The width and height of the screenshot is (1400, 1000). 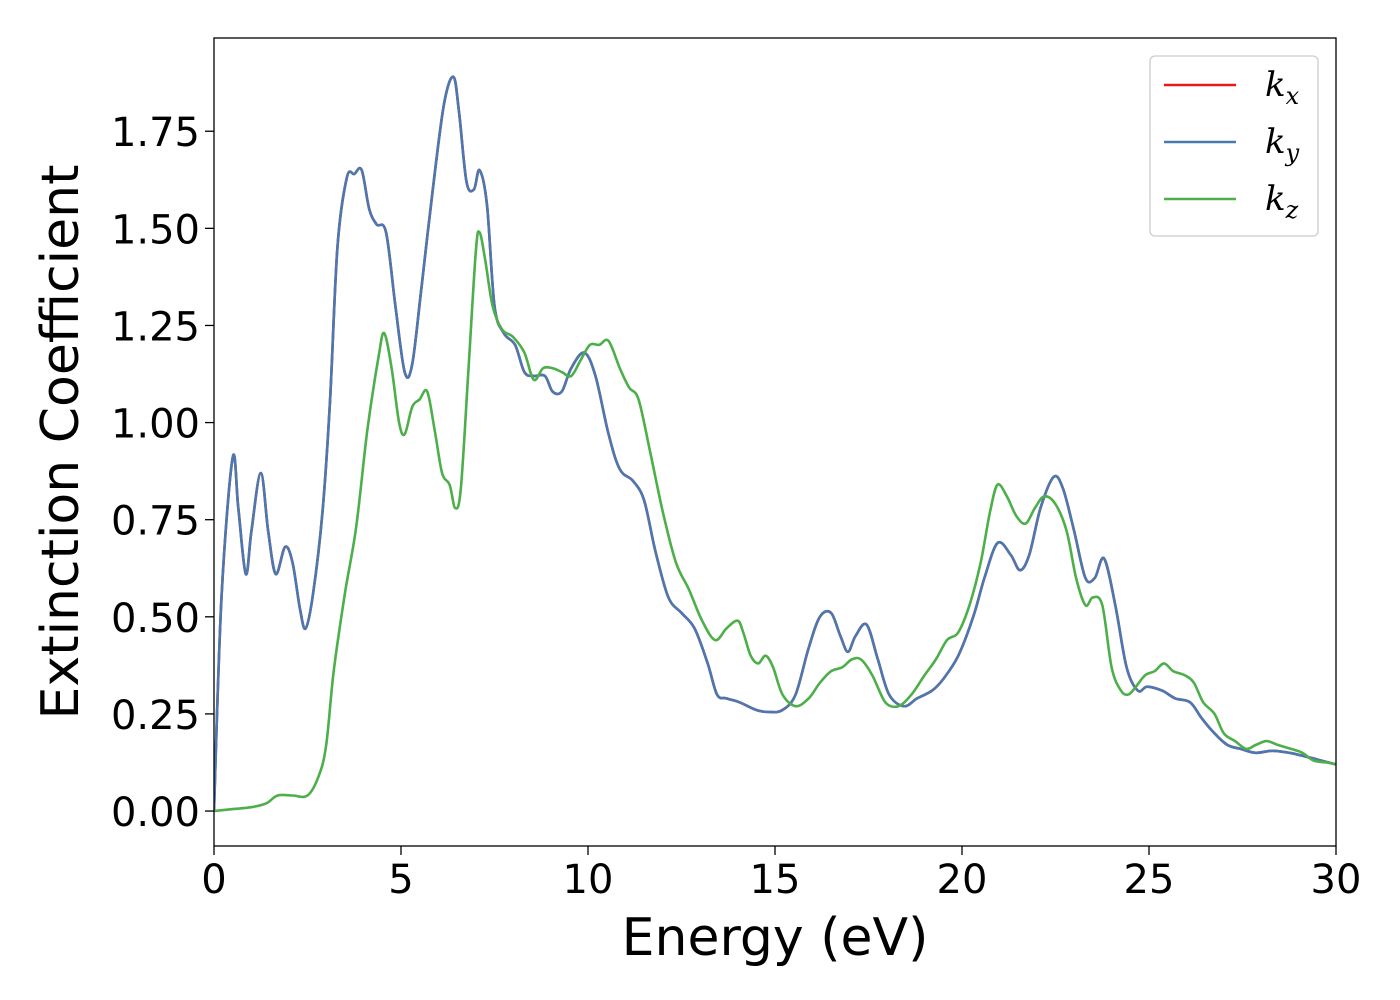 I want to click on x-tick-label: 10, so click(x=588, y=880).